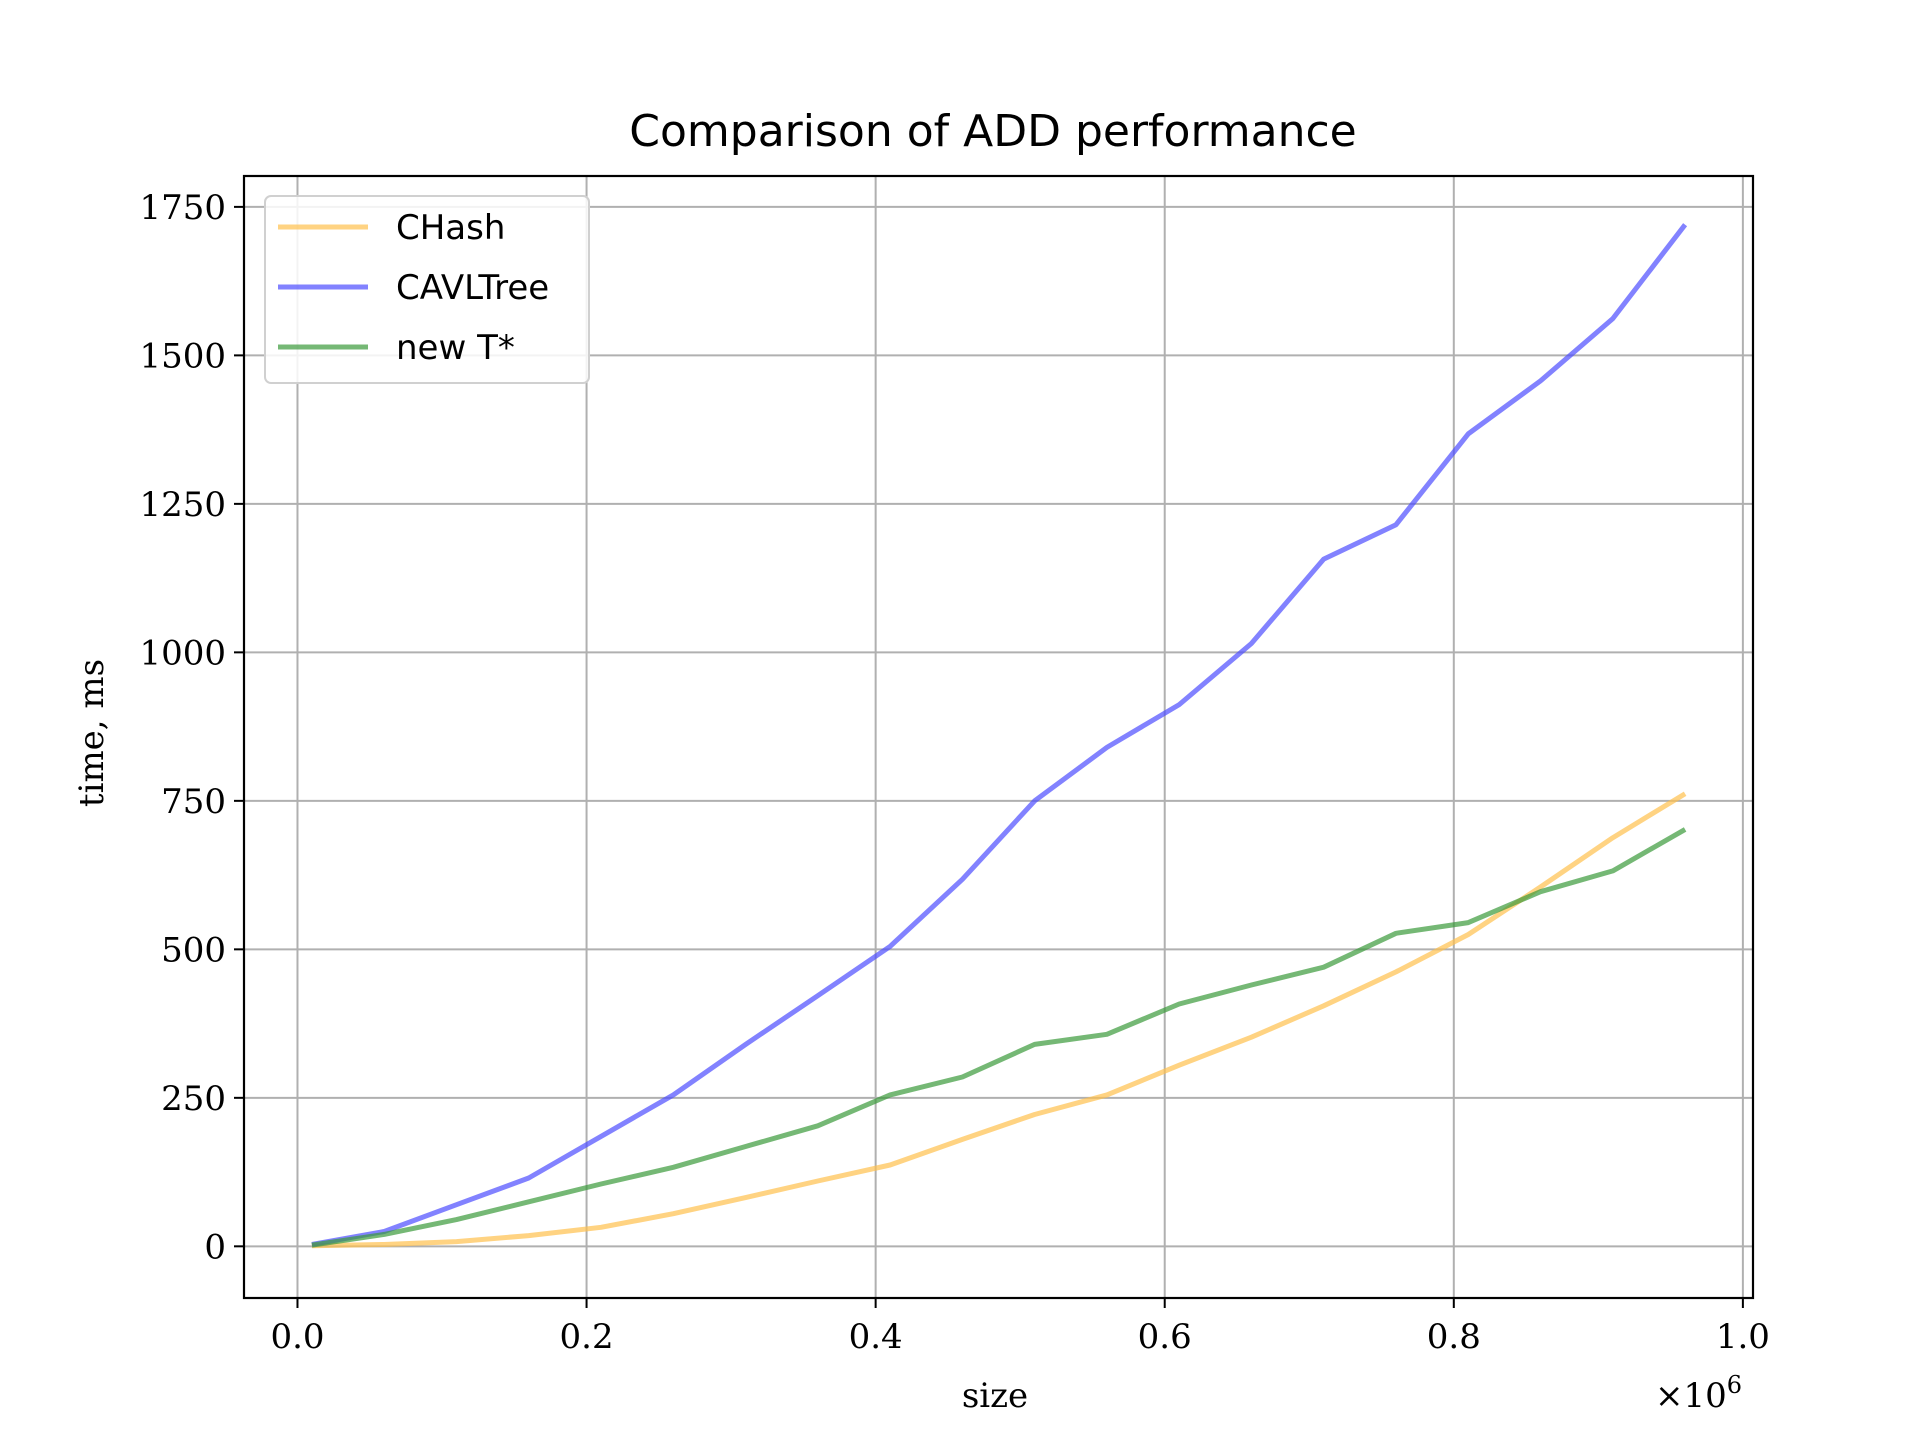 This screenshot has height=1440, width=1920. Describe the element at coordinates (193, 802) in the screenshot. I see `y-tick-label: 750` at that location.